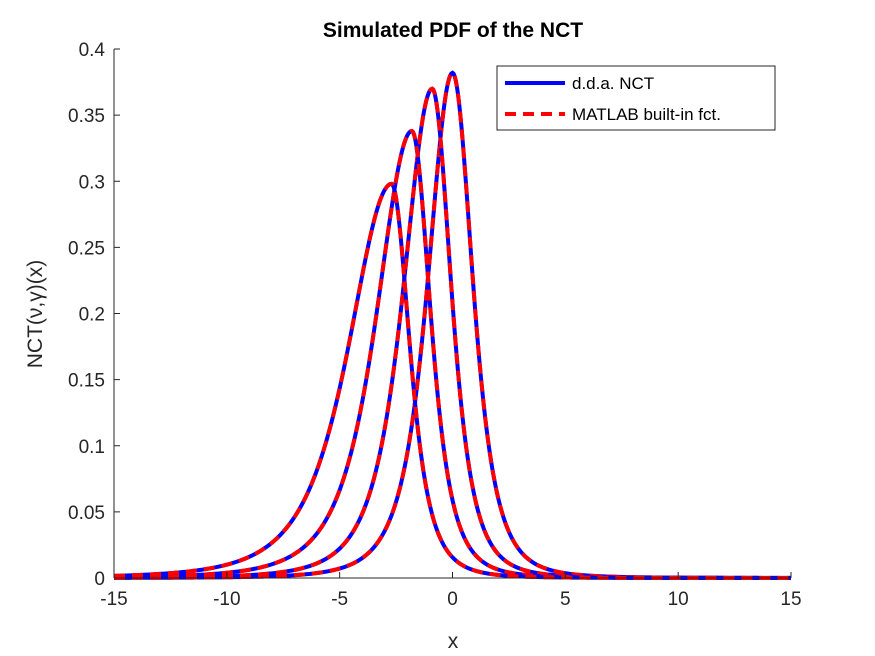 The image size is (875, 656). I want to click on y-tick-label-3: 0.15, so click(86, 381).